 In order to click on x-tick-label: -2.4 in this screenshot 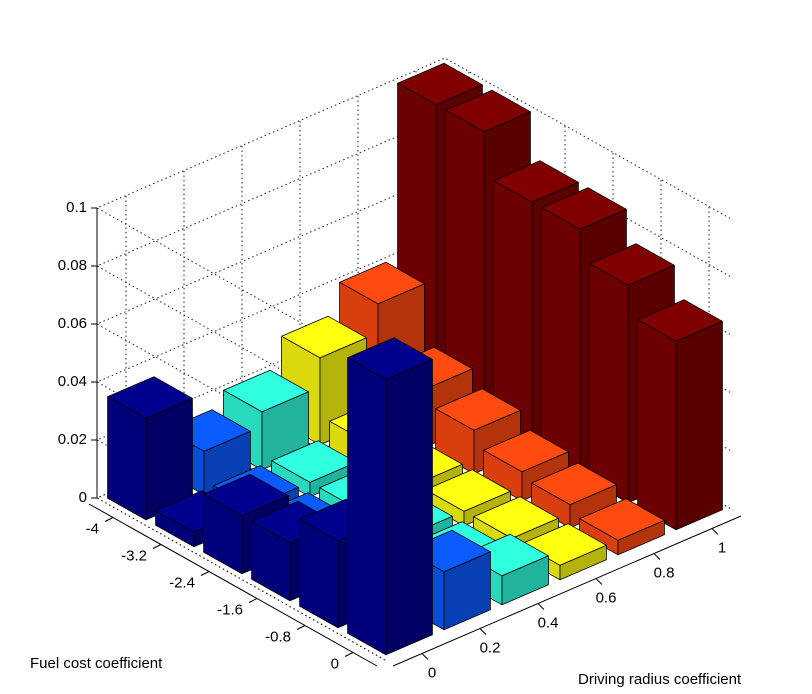, I will do `click(182, 582)`.